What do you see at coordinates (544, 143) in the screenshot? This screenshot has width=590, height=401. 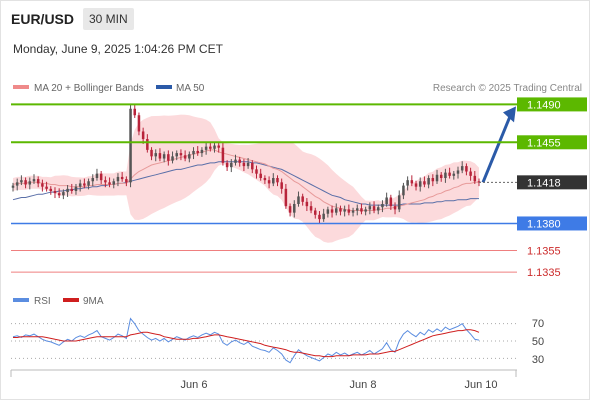 I see `resistance-level-label: 1.1455` at bounding box center [544, 143].